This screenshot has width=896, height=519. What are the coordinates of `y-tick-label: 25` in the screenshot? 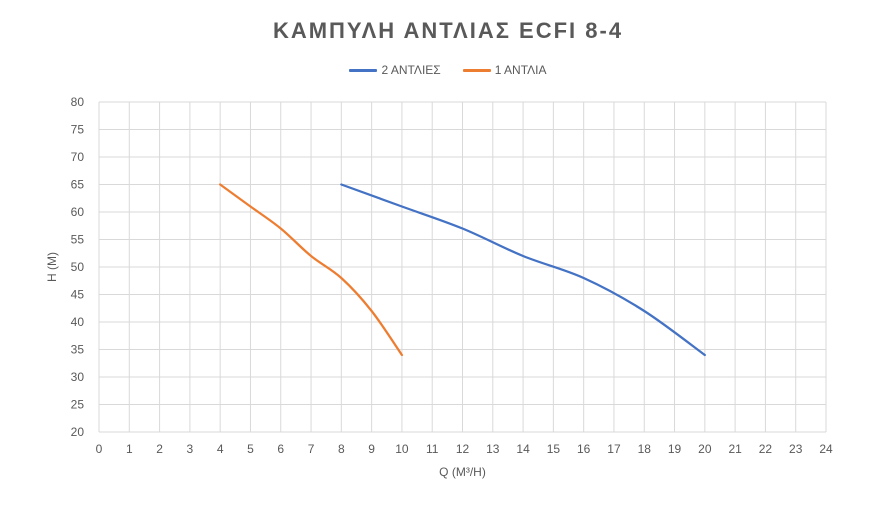 It's located at (78, 405).